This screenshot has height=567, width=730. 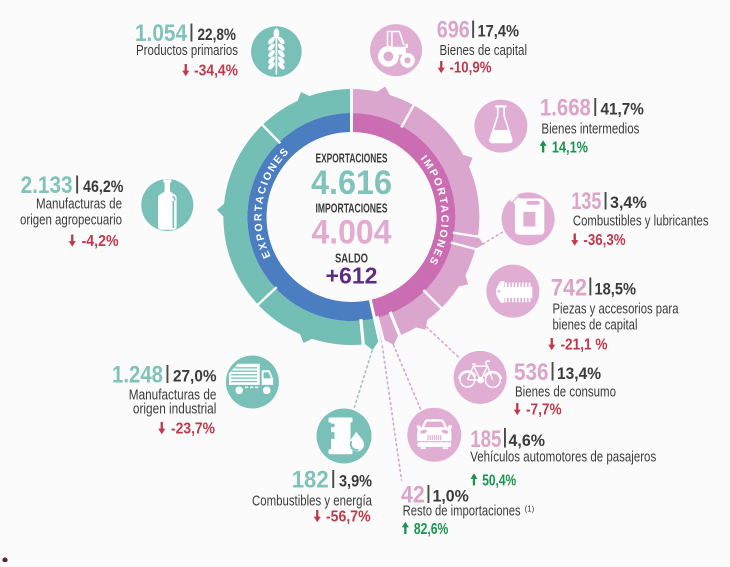 I want to click on svg-text: bienes de capital, so click(x=595, y=325).